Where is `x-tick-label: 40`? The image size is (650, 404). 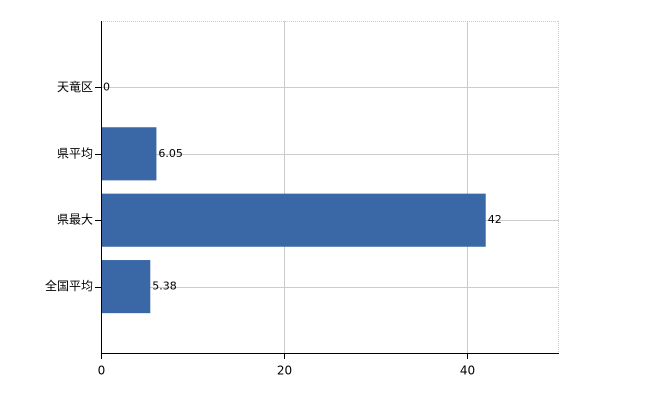
x-tick-label: 40 is located at coordinates (467, 371).